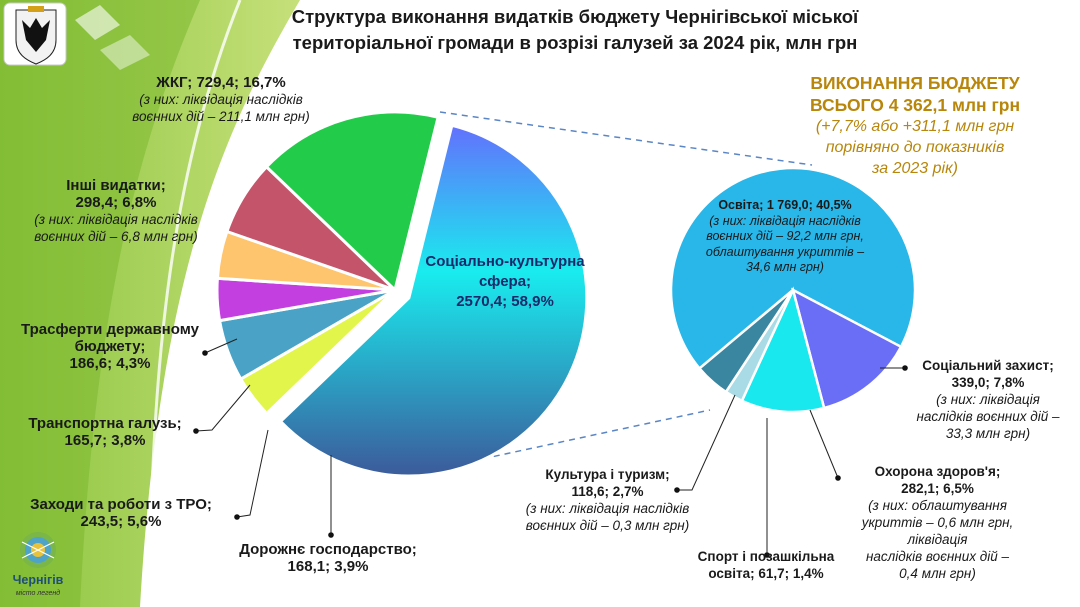 The image size is (1080, 607). I want to click on breakdown-slice-освіта, so click(793, 268).